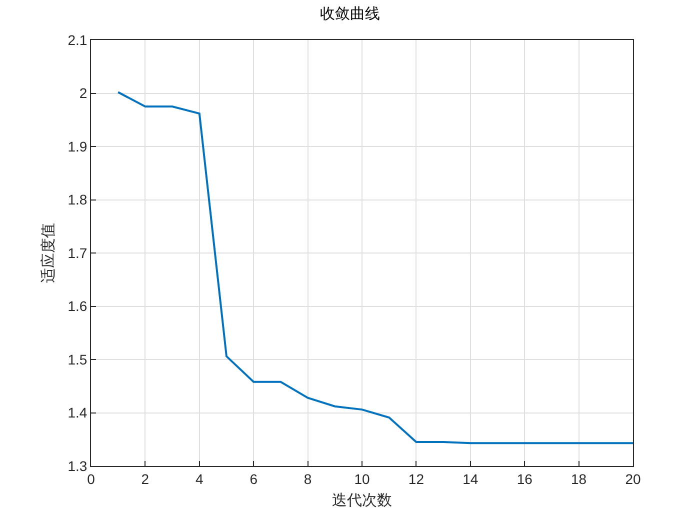  What do you see at coordinates (78, 200) in the screenshot?
I see `y-tick-label: 1.8` at bounding box center [78, 200].